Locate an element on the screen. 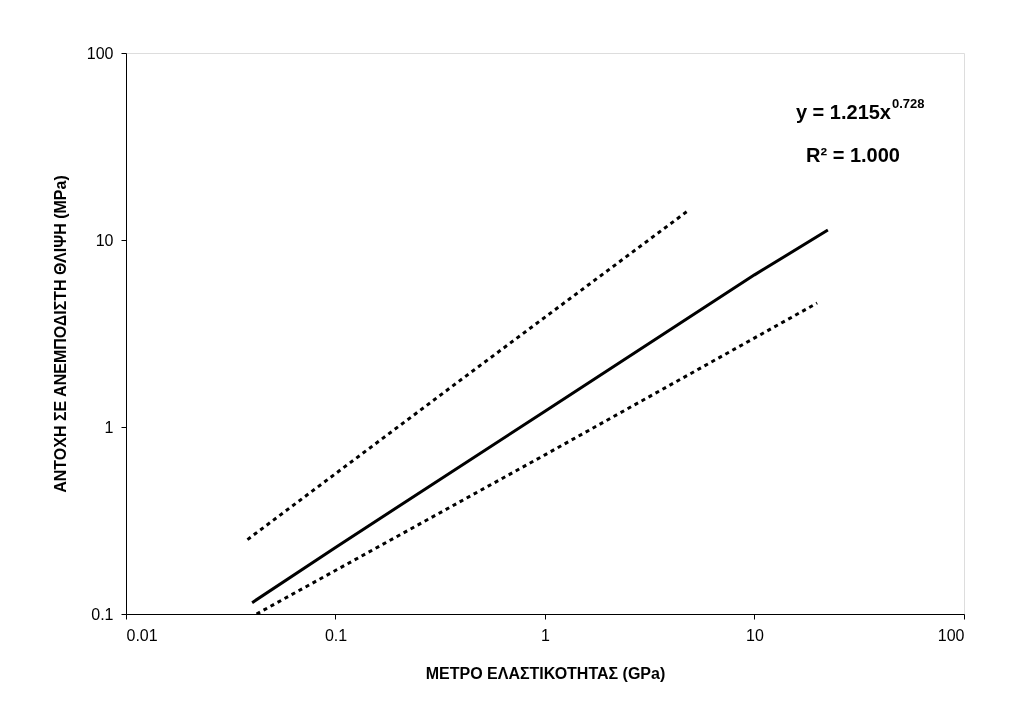 This screenshot has height=715, width=1010. x-tick-label: 10 is located at coordinates (755, 635).